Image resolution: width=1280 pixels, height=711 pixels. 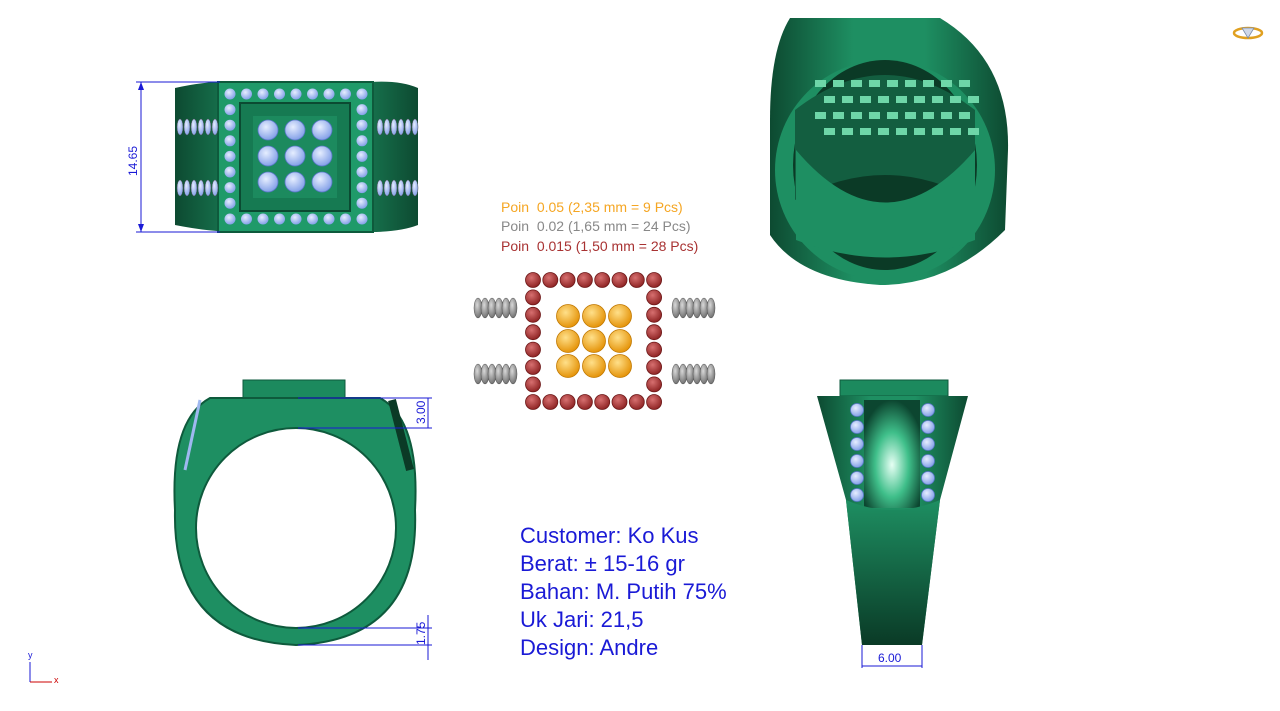 I want to click on legend-red: Poin 0.015 (1,50 mm = 28 Pcs), so click(x=599, y=246).